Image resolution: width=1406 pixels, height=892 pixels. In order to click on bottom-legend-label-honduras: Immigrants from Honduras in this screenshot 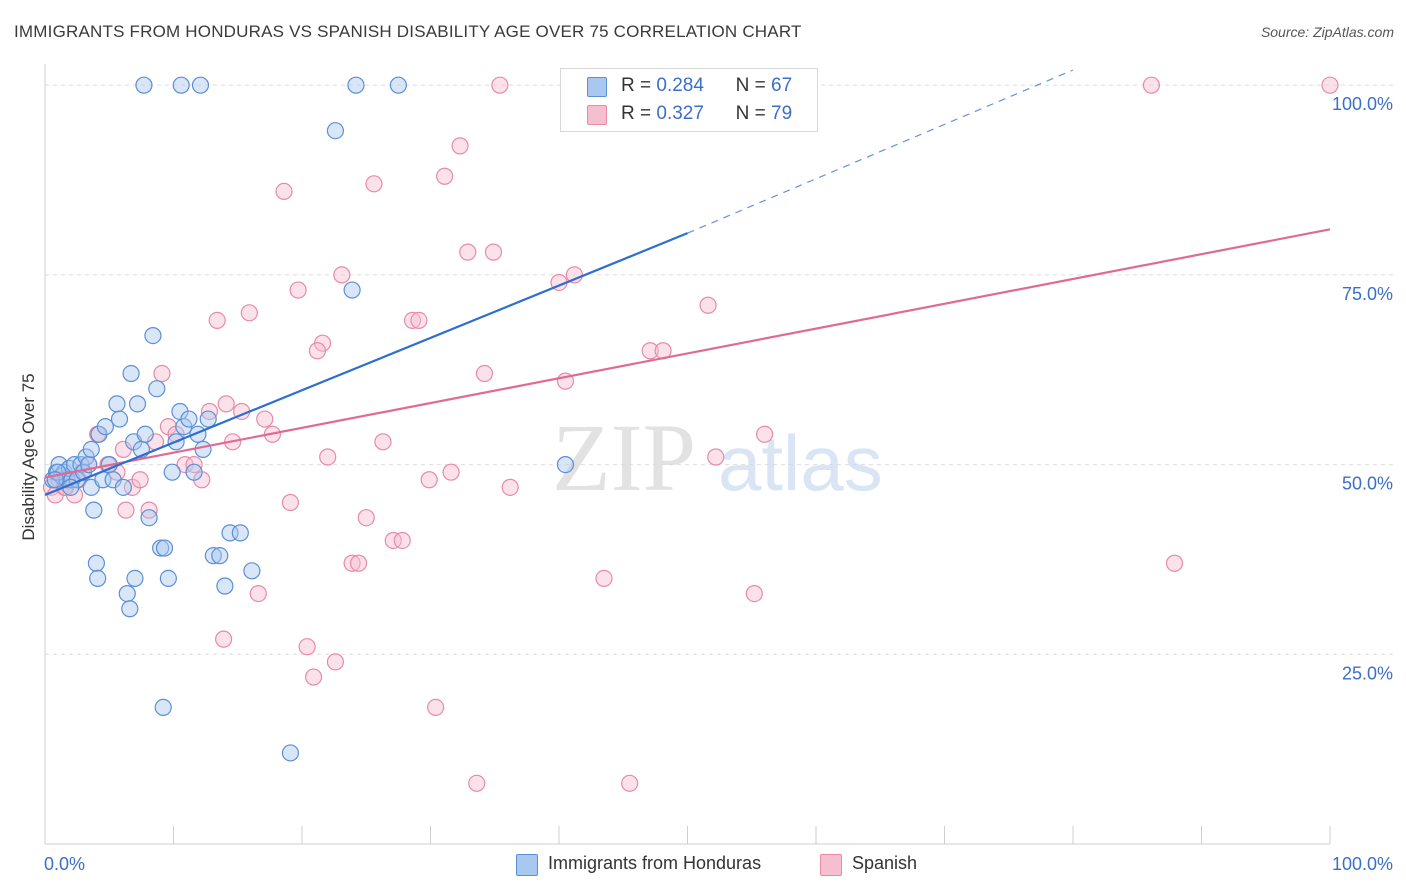, I will do `click(655, 863)`.